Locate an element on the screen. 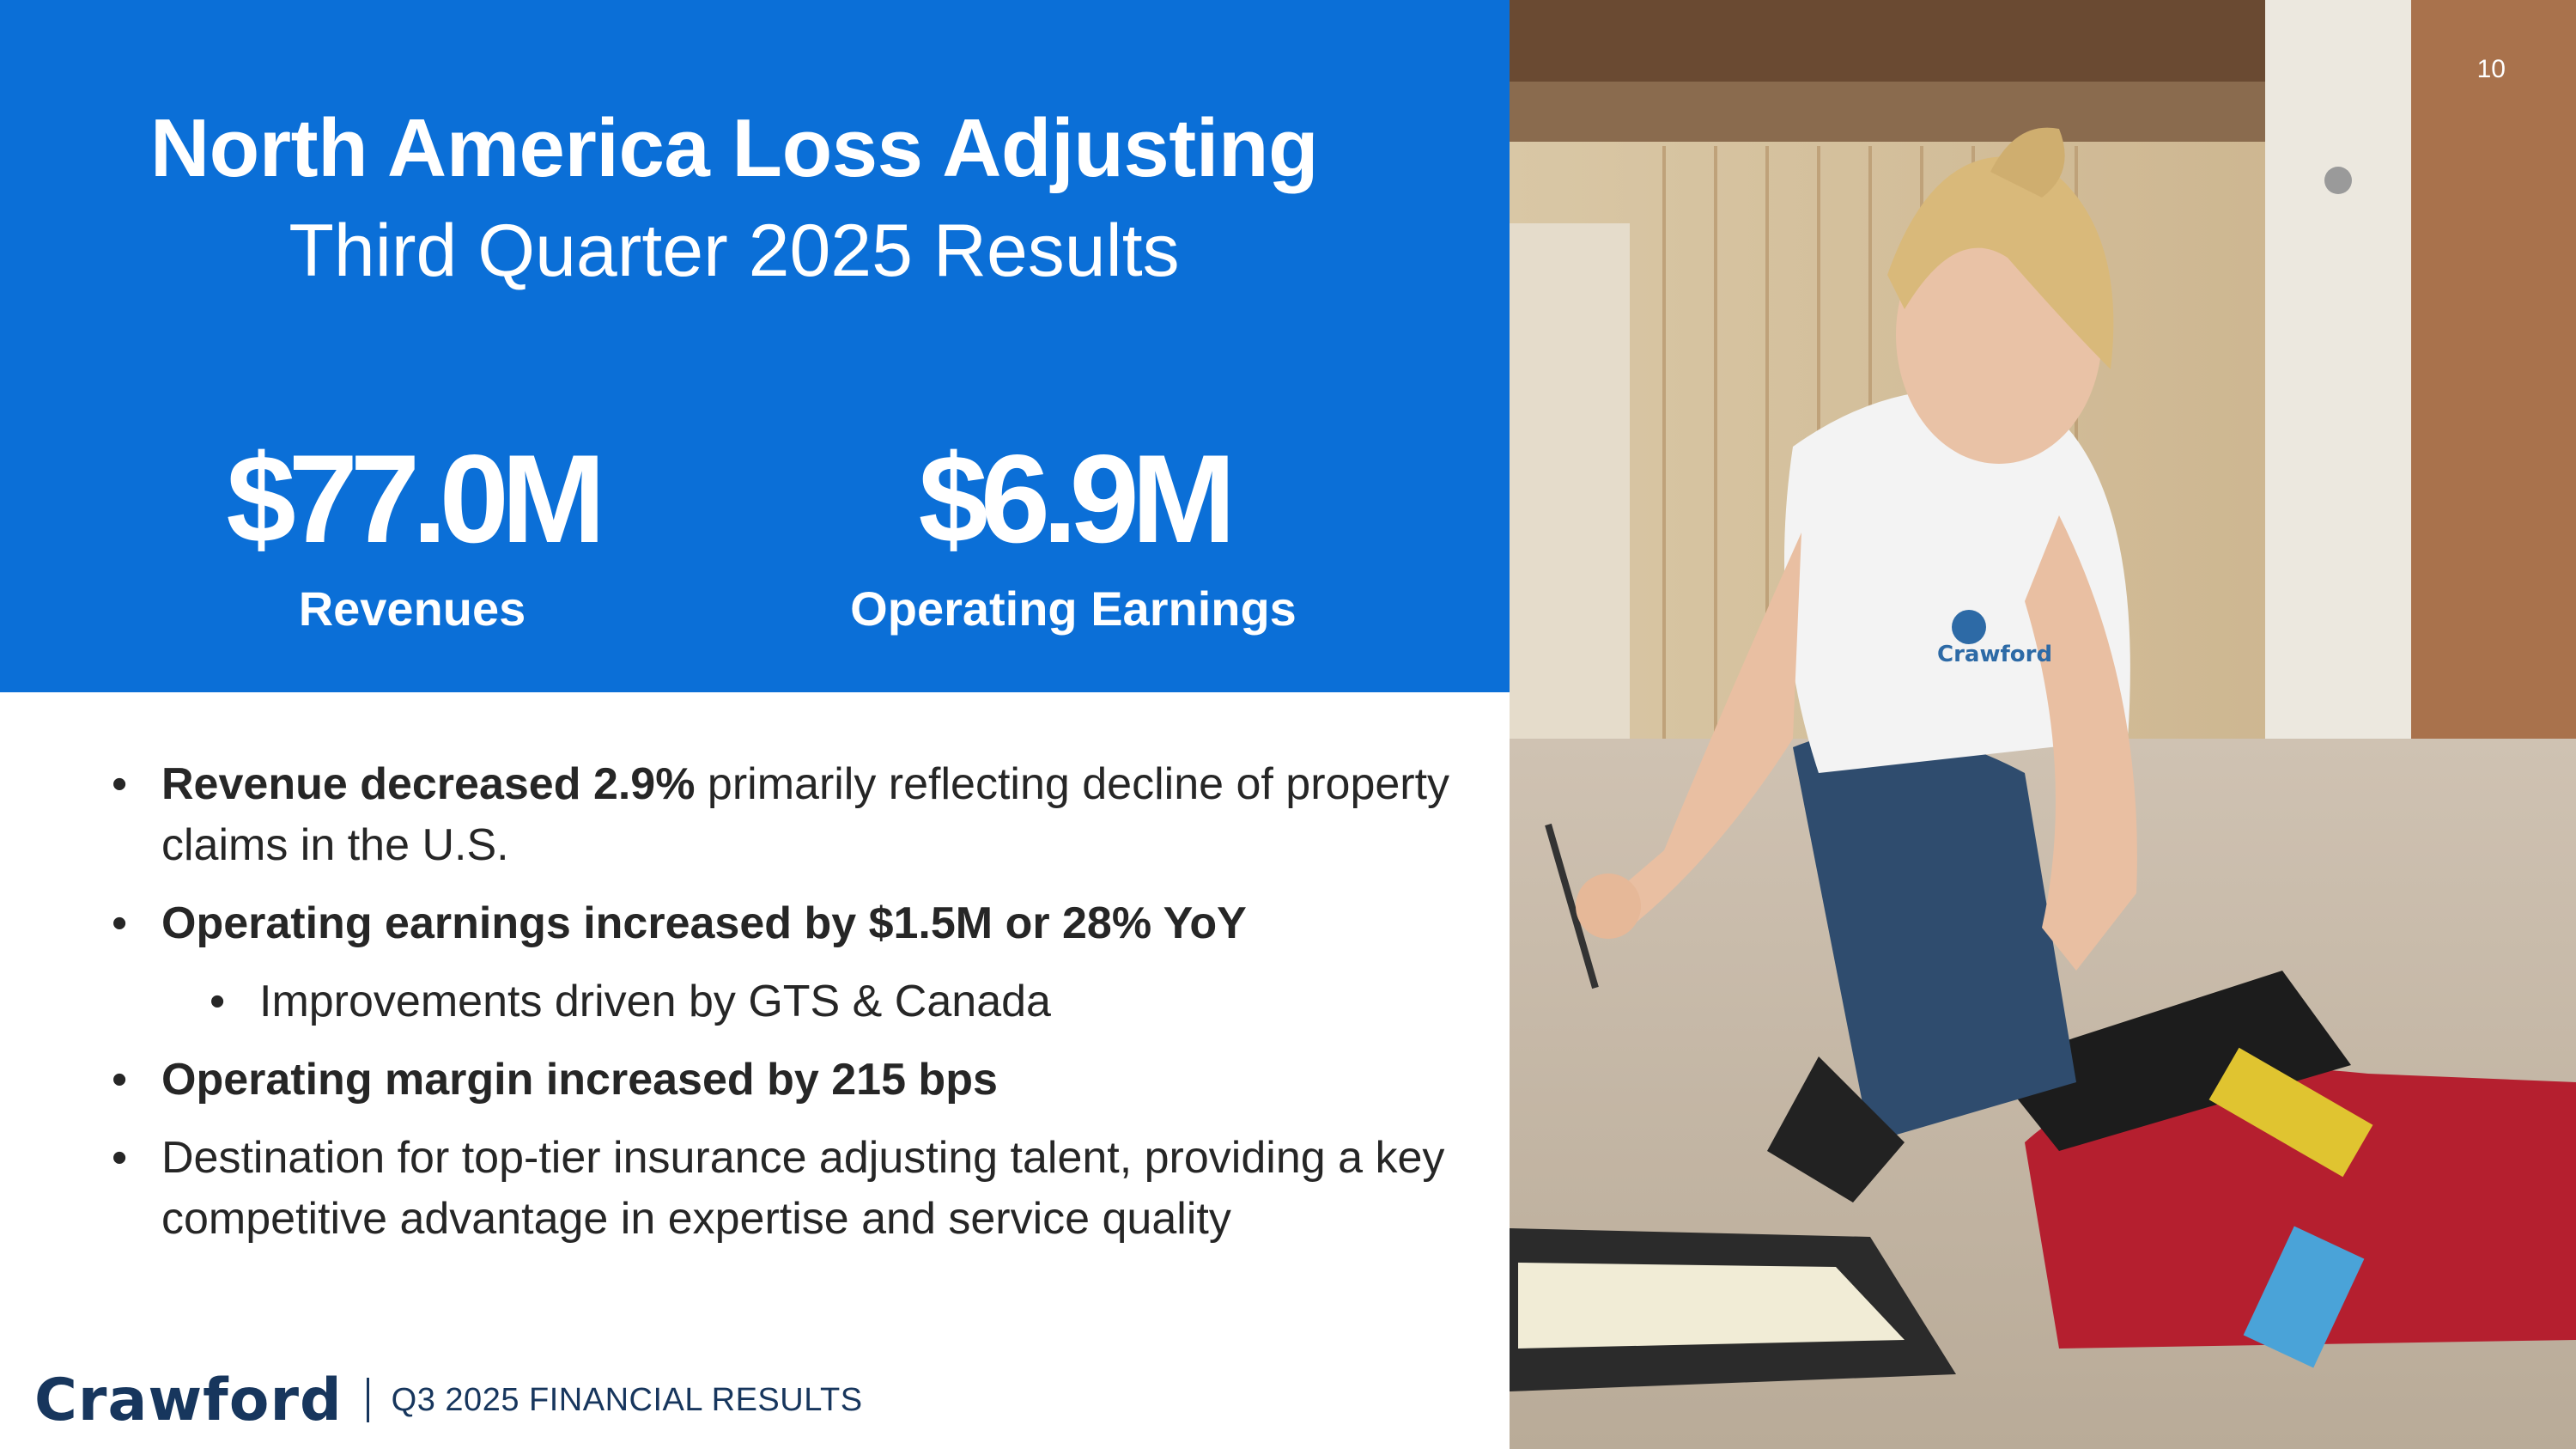 Image resolution: width=2576 pixels, height=1449 pixels. footer: Crawford Q3 2025 FINANCIAL RESULTS is located at coordinates (448, 1400).